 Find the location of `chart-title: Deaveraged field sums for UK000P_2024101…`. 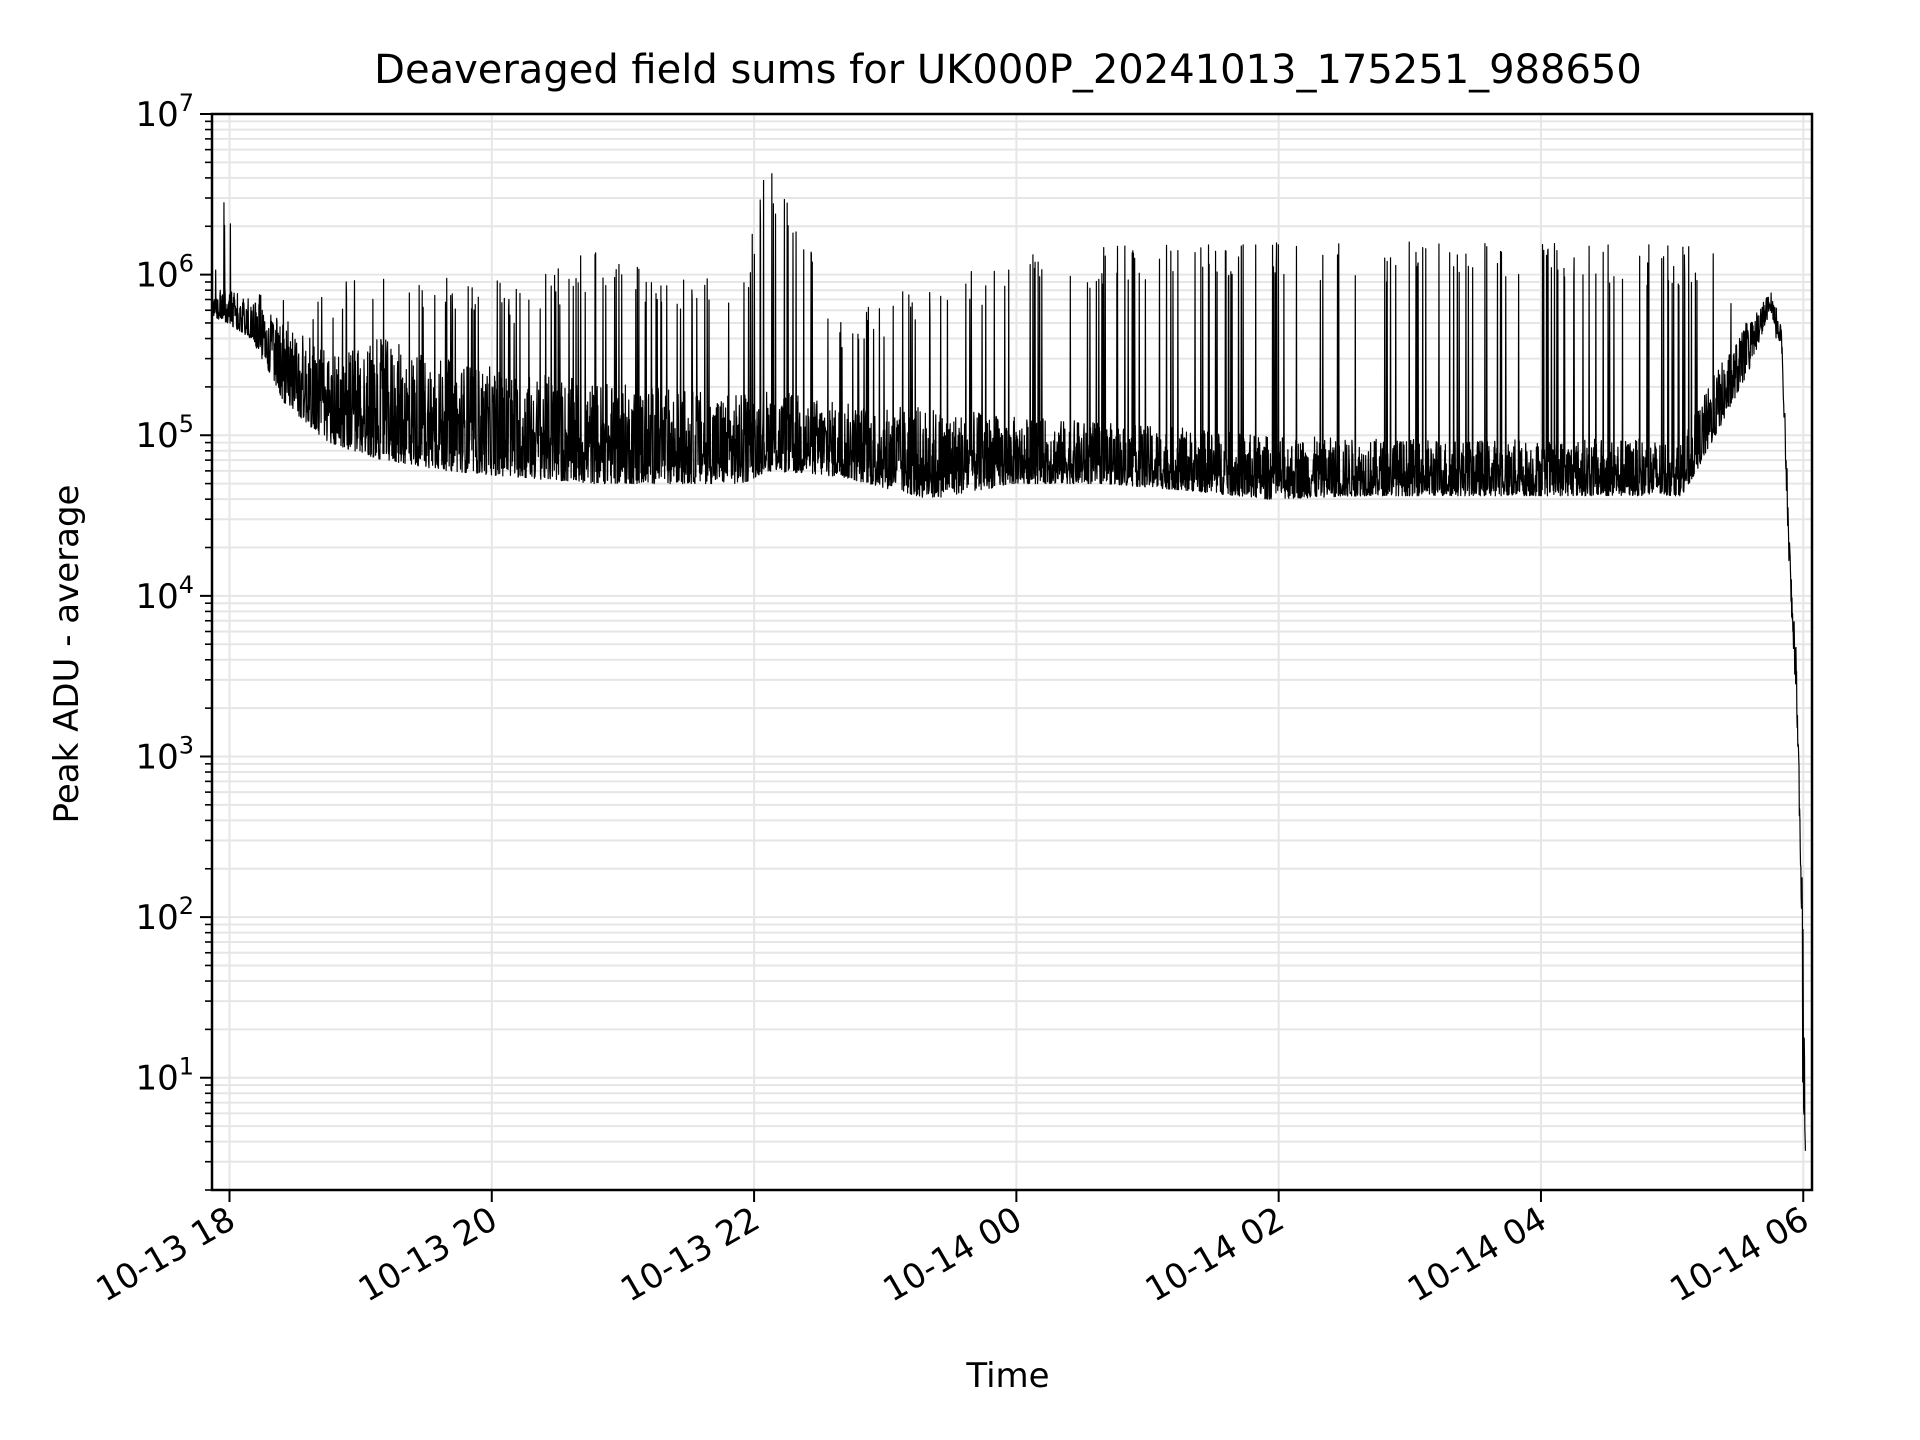

chart-title: Deaveraged field sums for UK000P_2024101… is located at coordinates (1008, 70).